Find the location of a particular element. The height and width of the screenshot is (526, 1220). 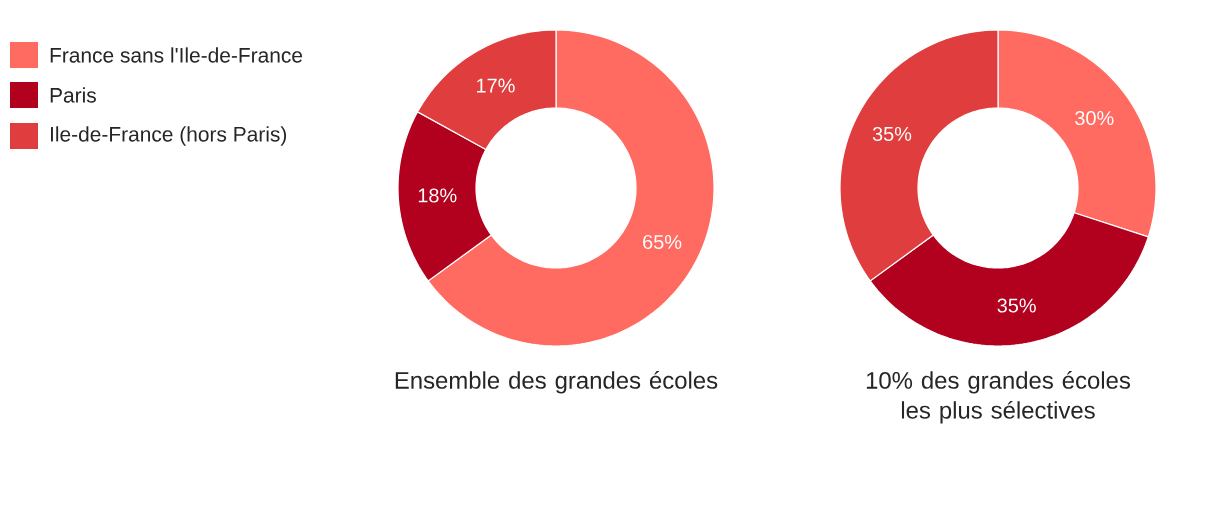

data-label: 17% is located at coordinates (496, 85).